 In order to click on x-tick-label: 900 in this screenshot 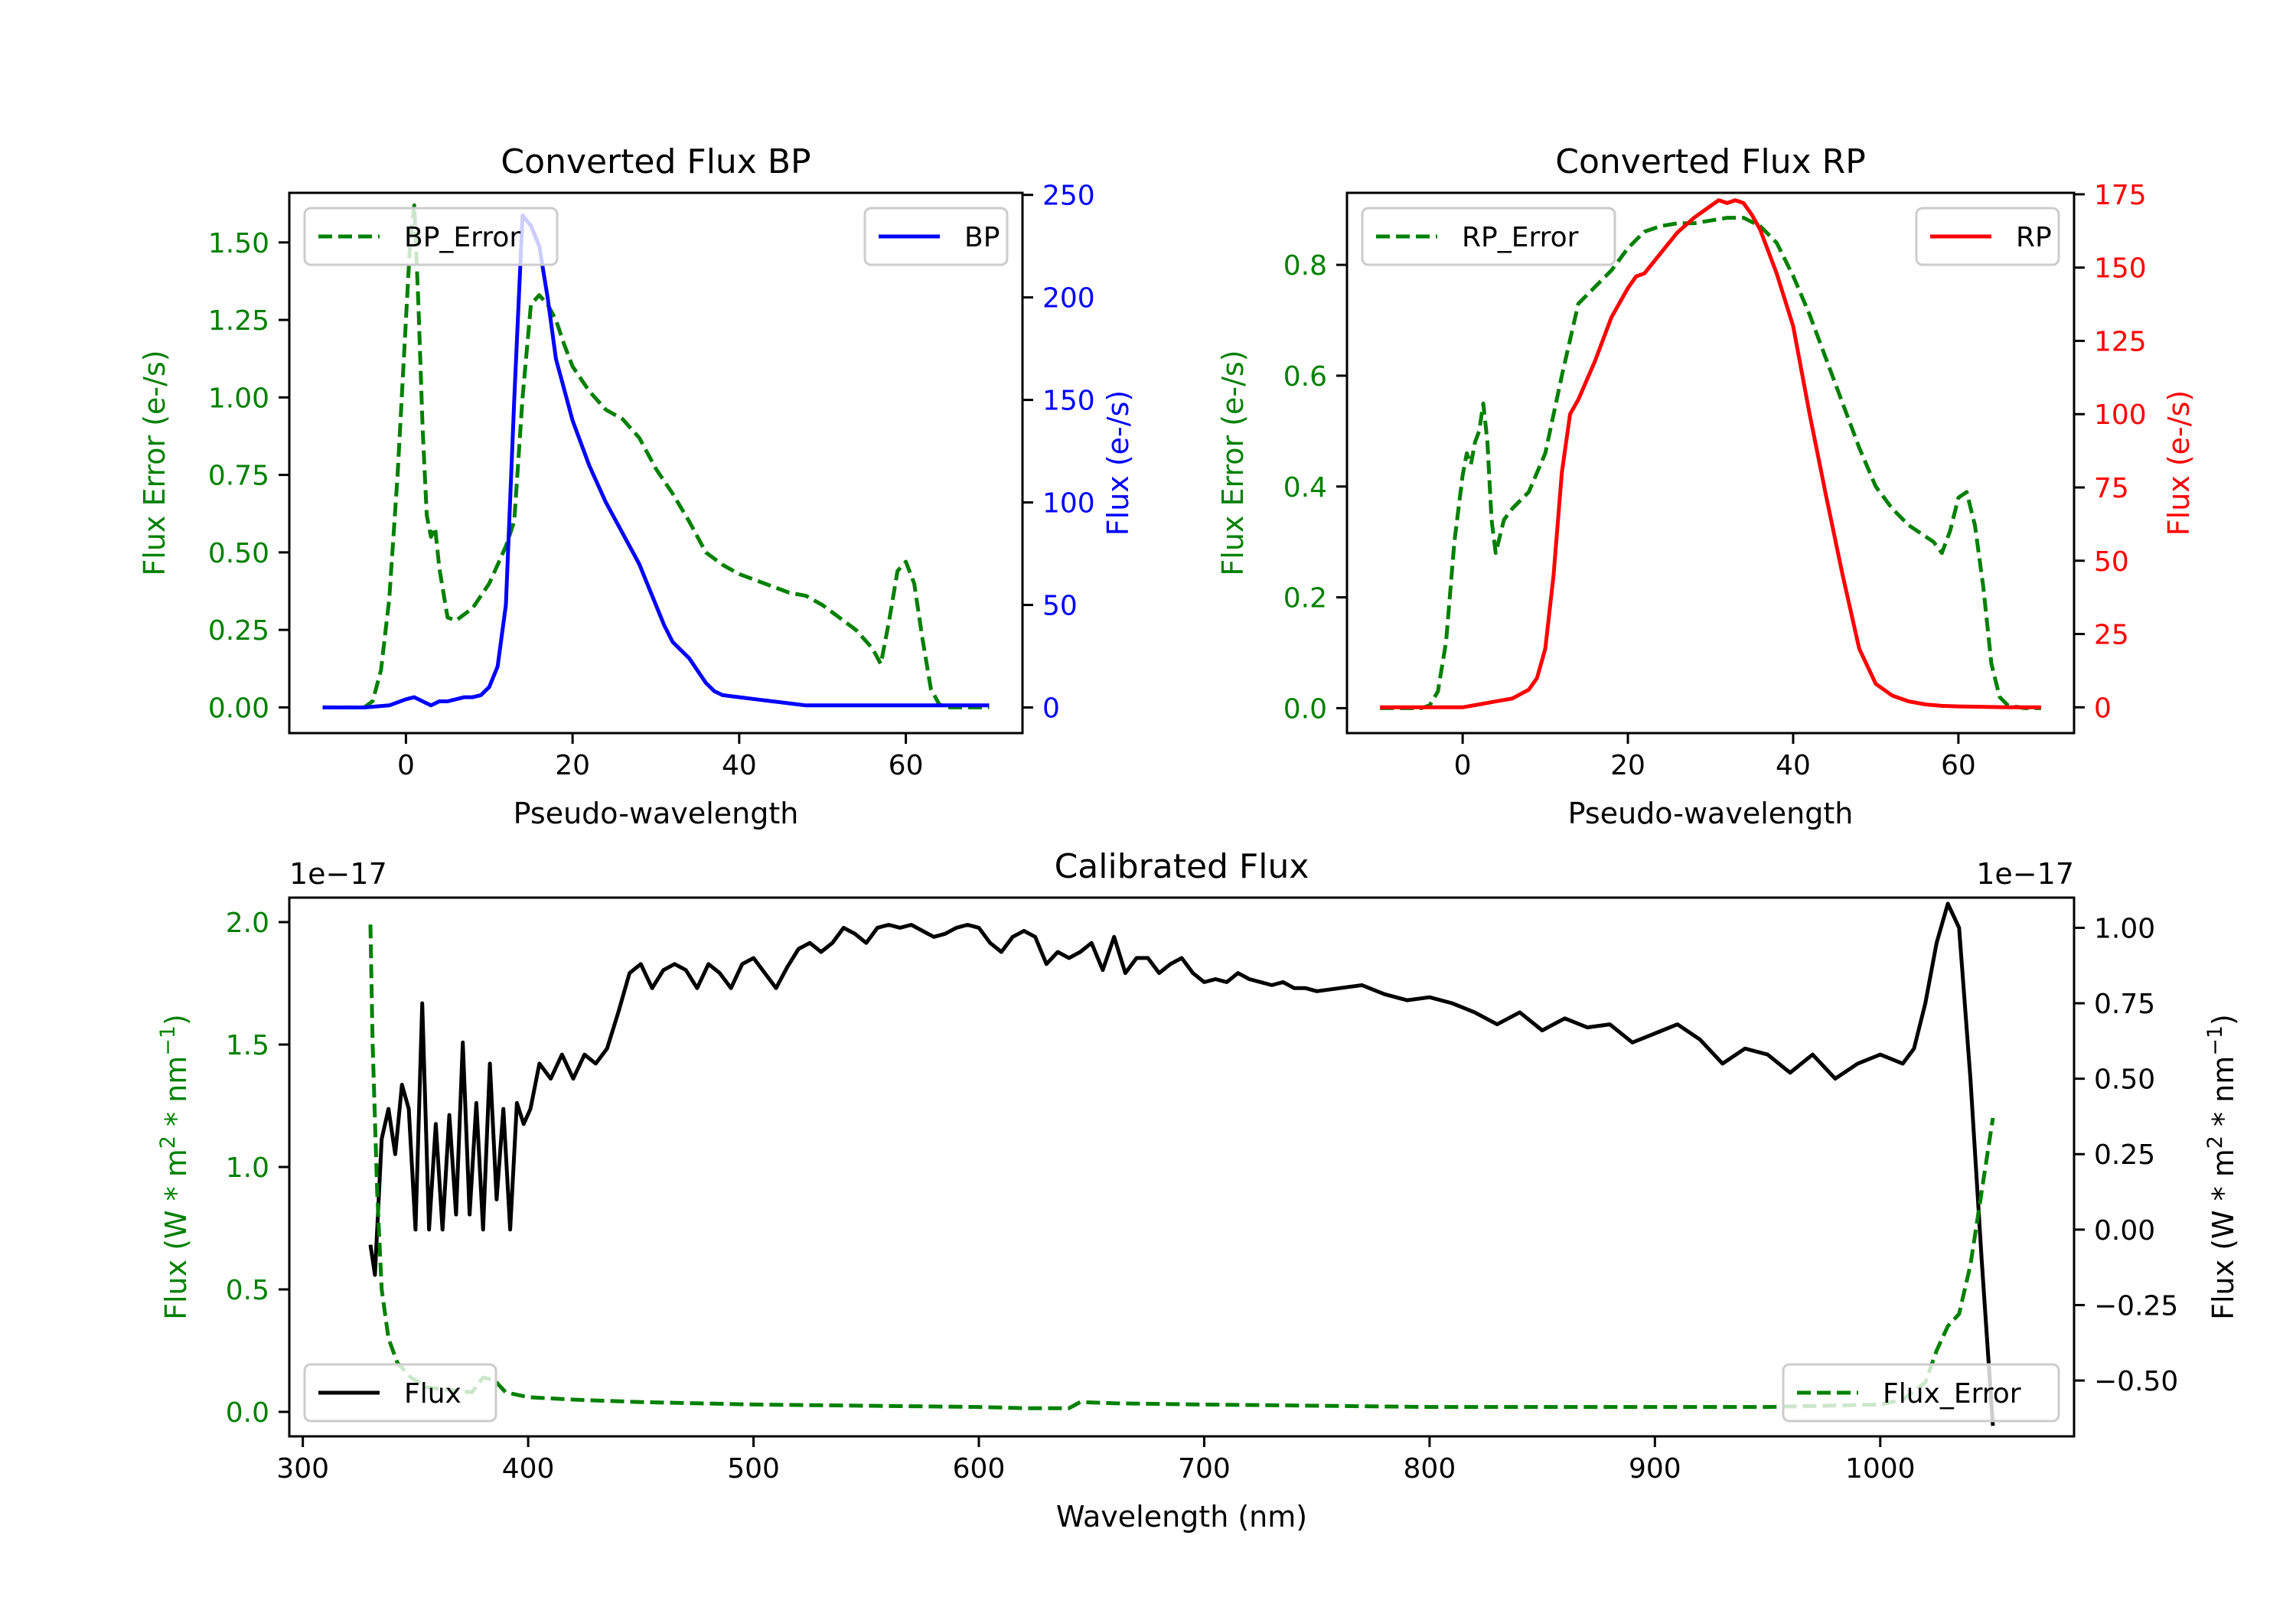, I will do `click(1655, 1469)`.